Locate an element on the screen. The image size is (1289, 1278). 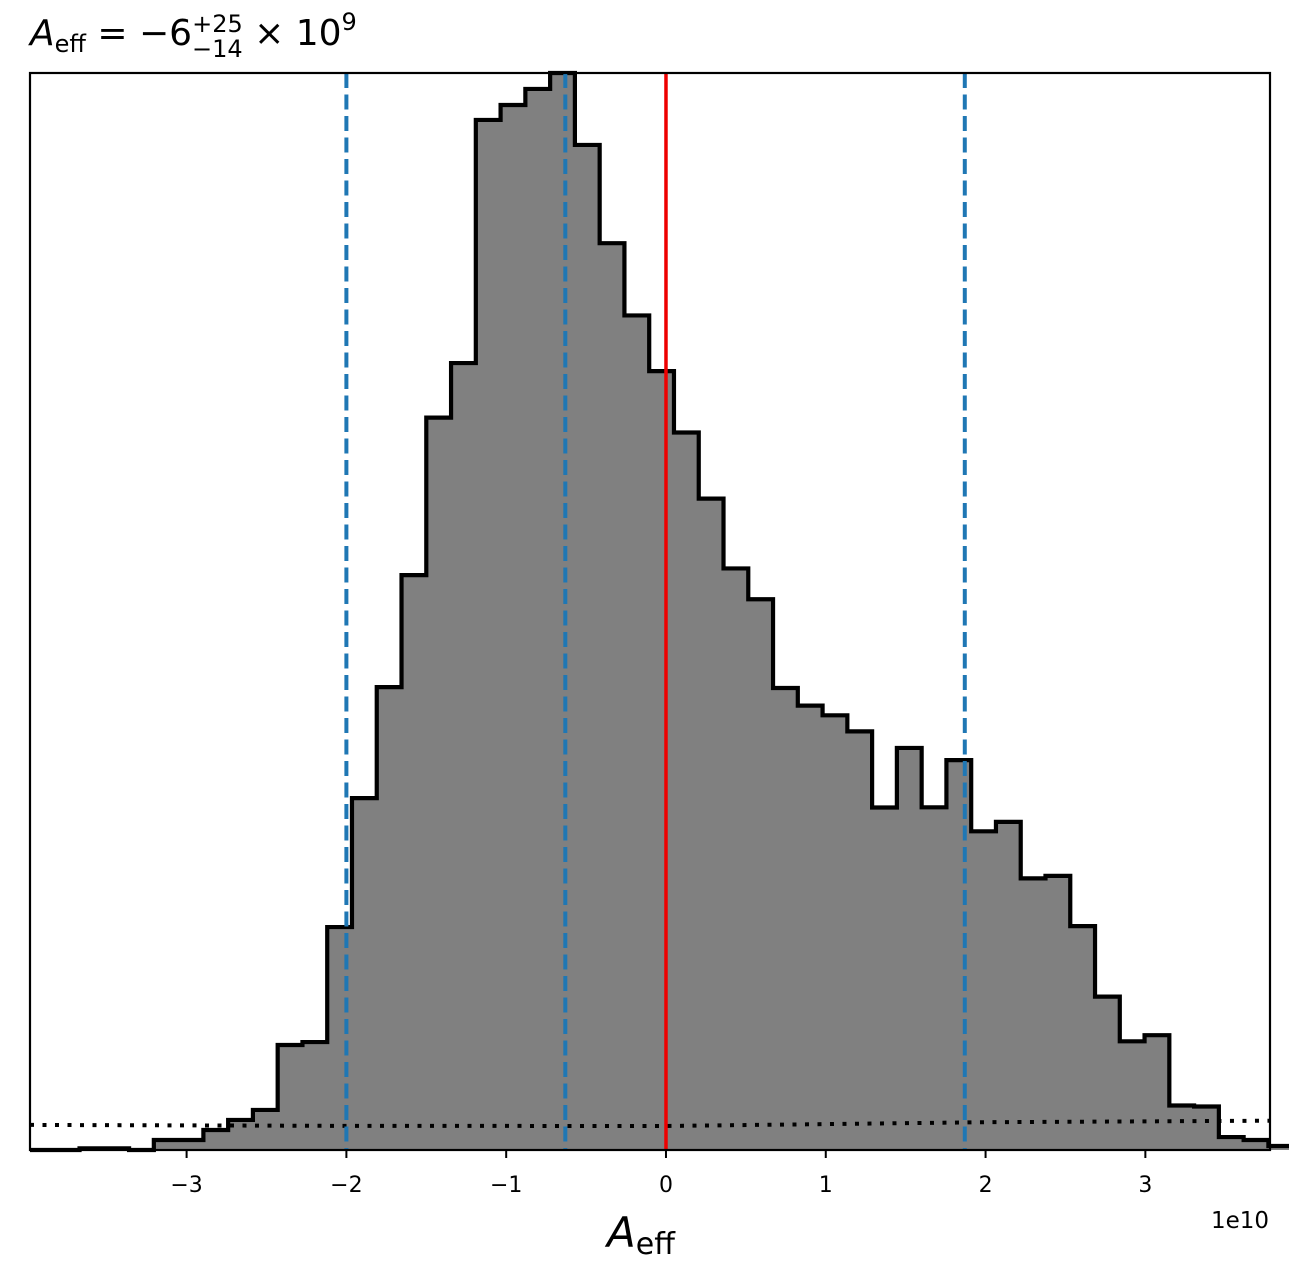
title-symbol: A is located at coordinates (41, 33).